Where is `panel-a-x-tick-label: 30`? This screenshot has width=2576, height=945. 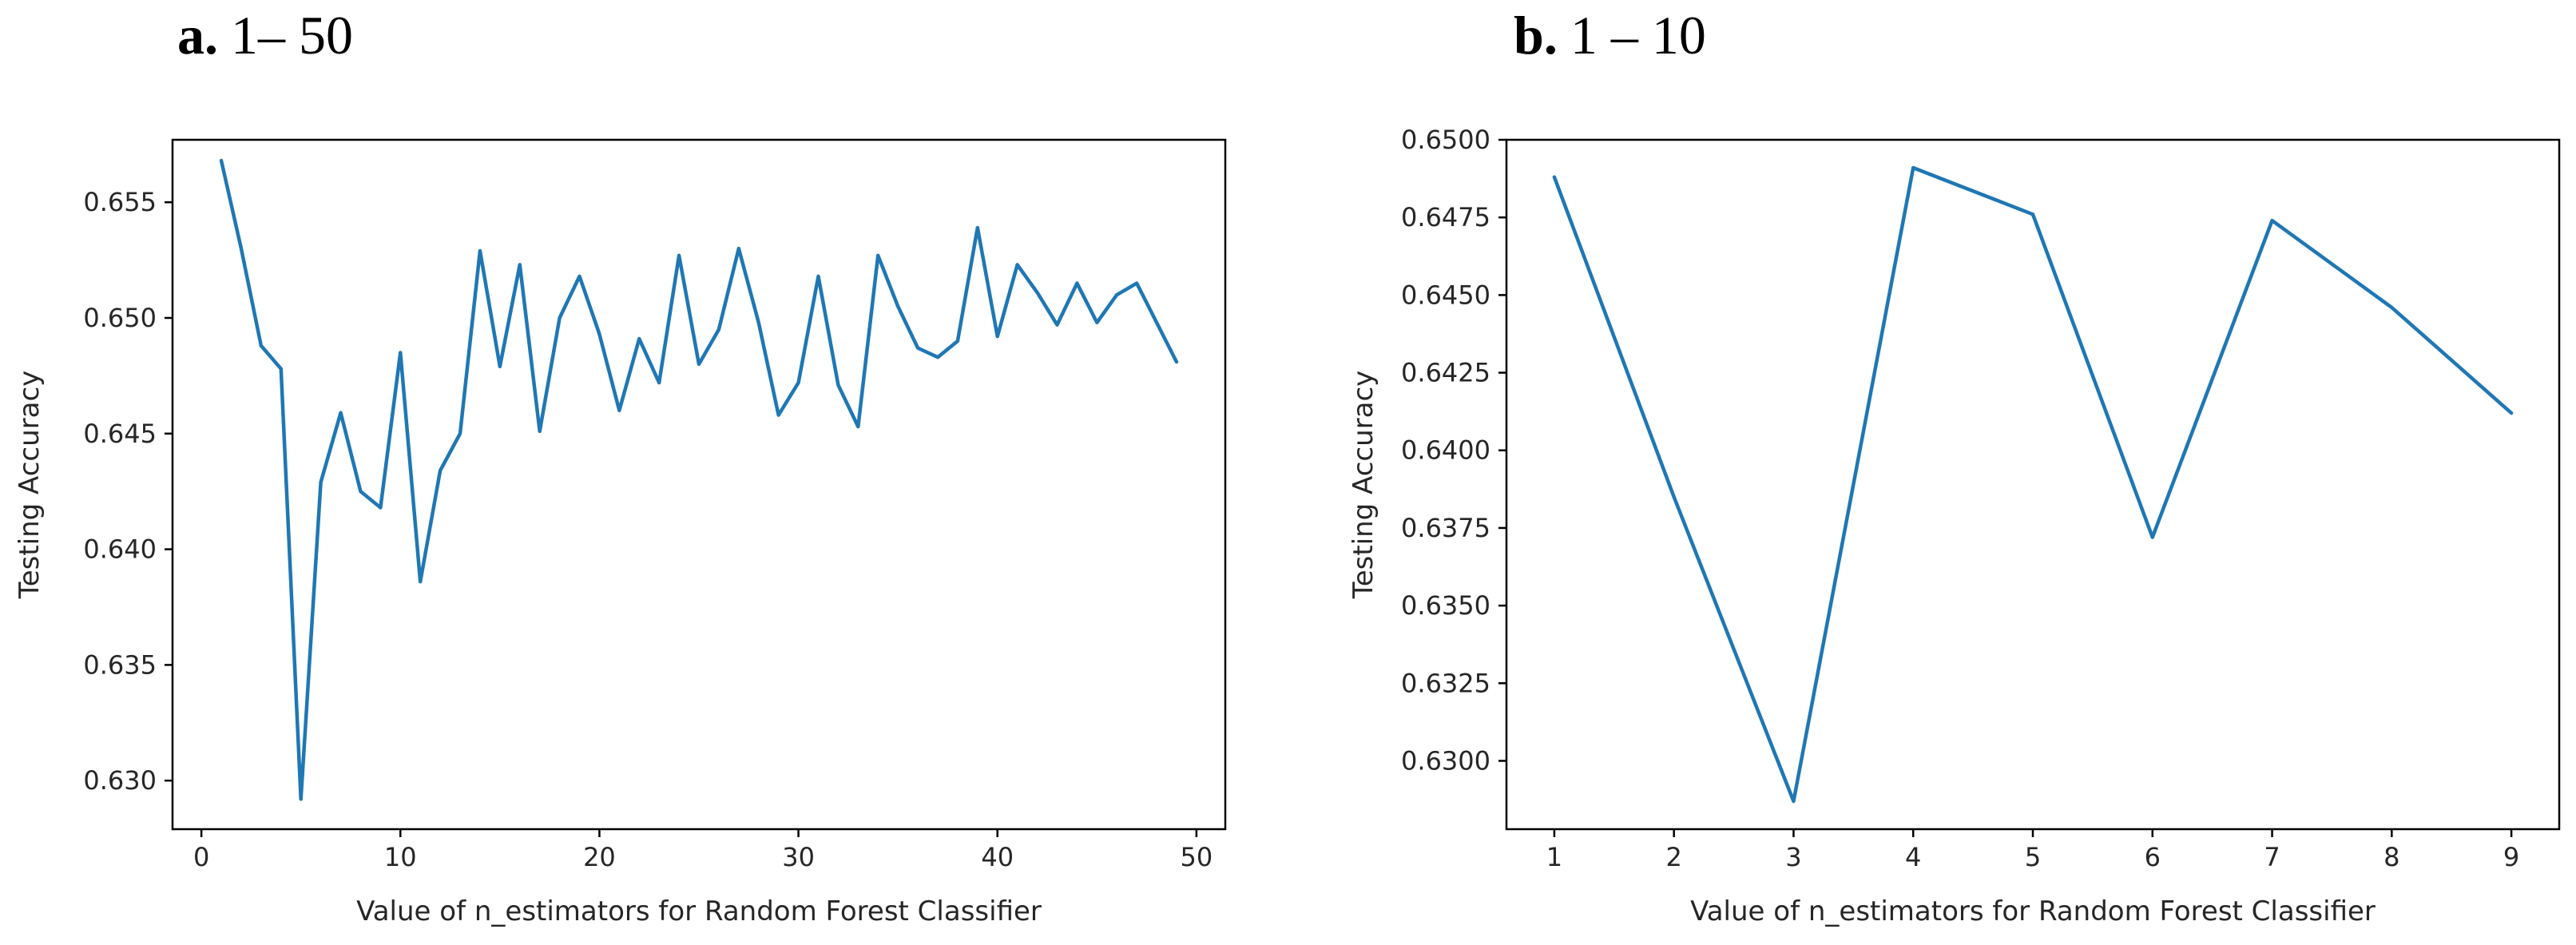
panel-a-x-tick-label: 30 is located at coordinates (798, 857).